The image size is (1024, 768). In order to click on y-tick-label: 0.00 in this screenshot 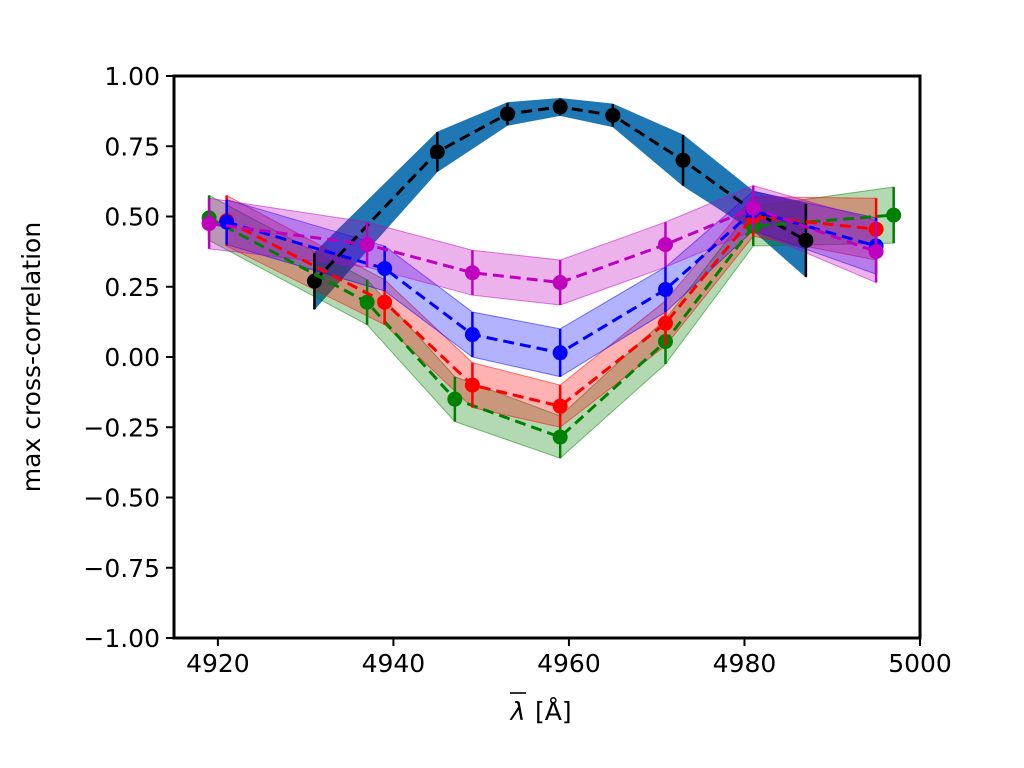, I will do `click(132, 357)`.